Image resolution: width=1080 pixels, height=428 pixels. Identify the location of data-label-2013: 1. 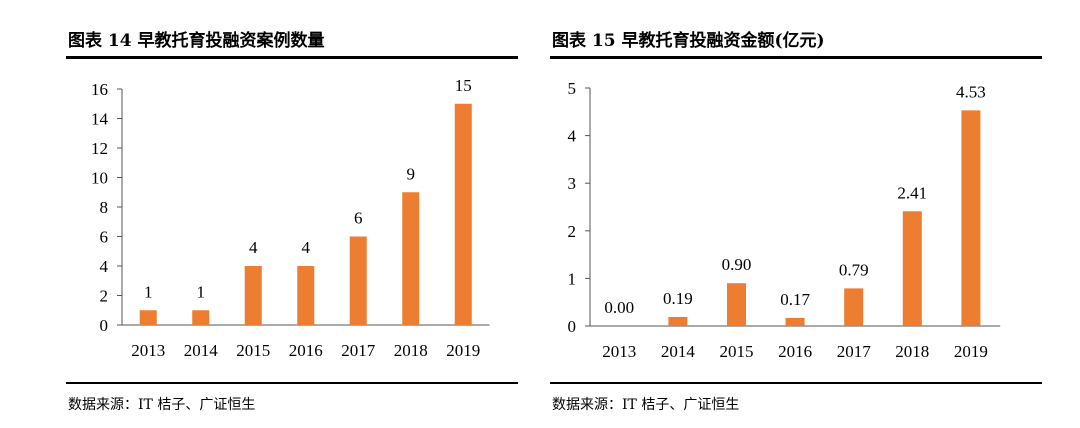
(148, 291).